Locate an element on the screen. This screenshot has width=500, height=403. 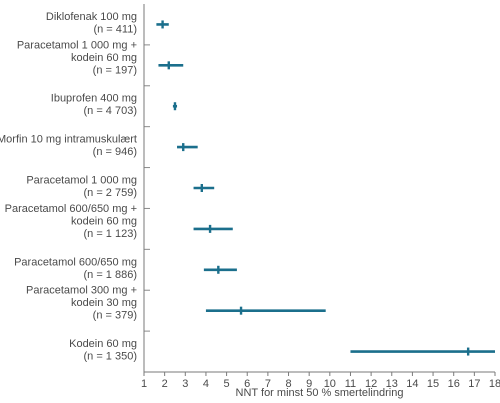
x-tick-label: 5 is located at coordinates (227, 384).